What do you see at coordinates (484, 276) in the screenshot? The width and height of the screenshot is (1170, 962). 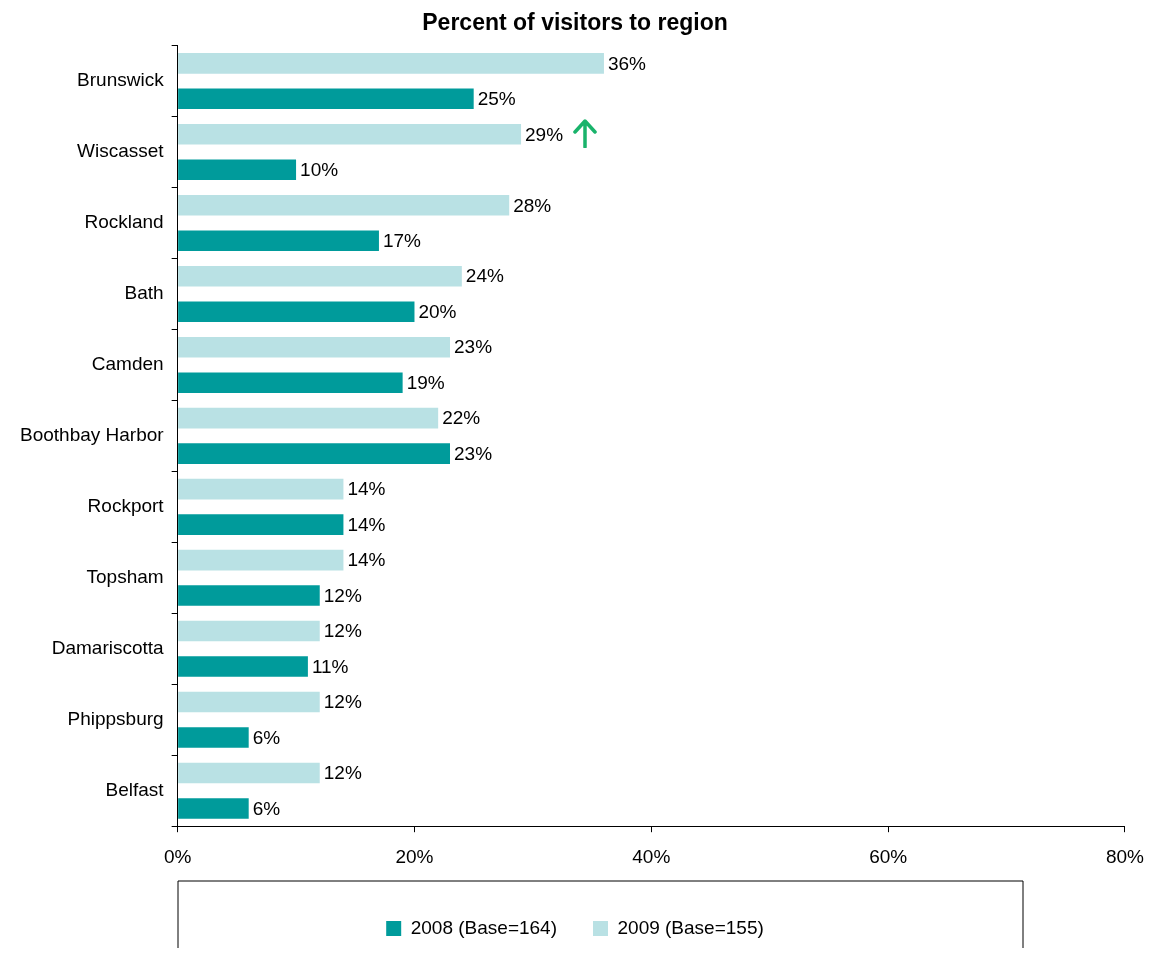 I see `data-label: 24%` at bounding box center [484, 276].